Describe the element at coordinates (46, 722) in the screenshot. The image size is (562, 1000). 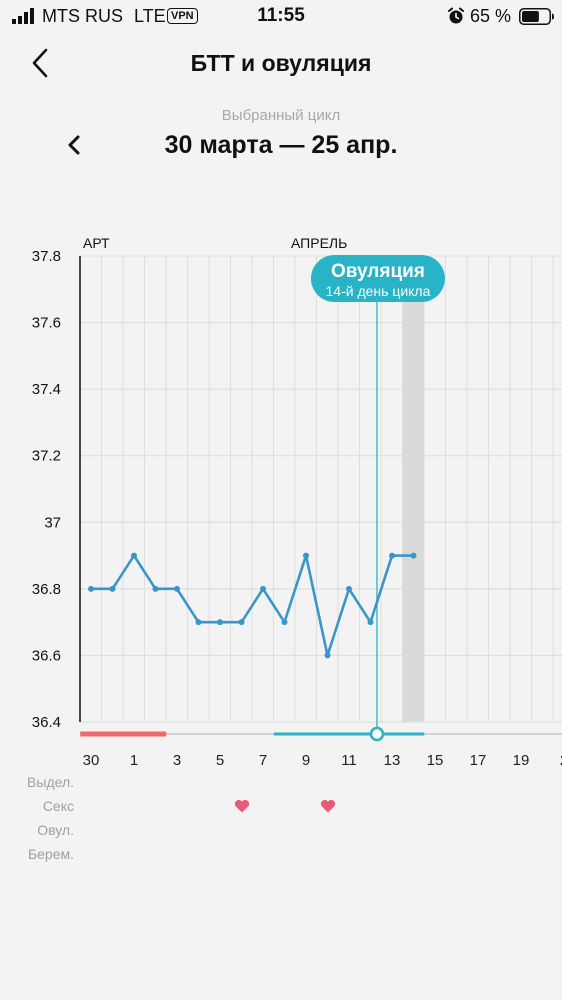
I see `y-tick-label: 36.4` at that location.